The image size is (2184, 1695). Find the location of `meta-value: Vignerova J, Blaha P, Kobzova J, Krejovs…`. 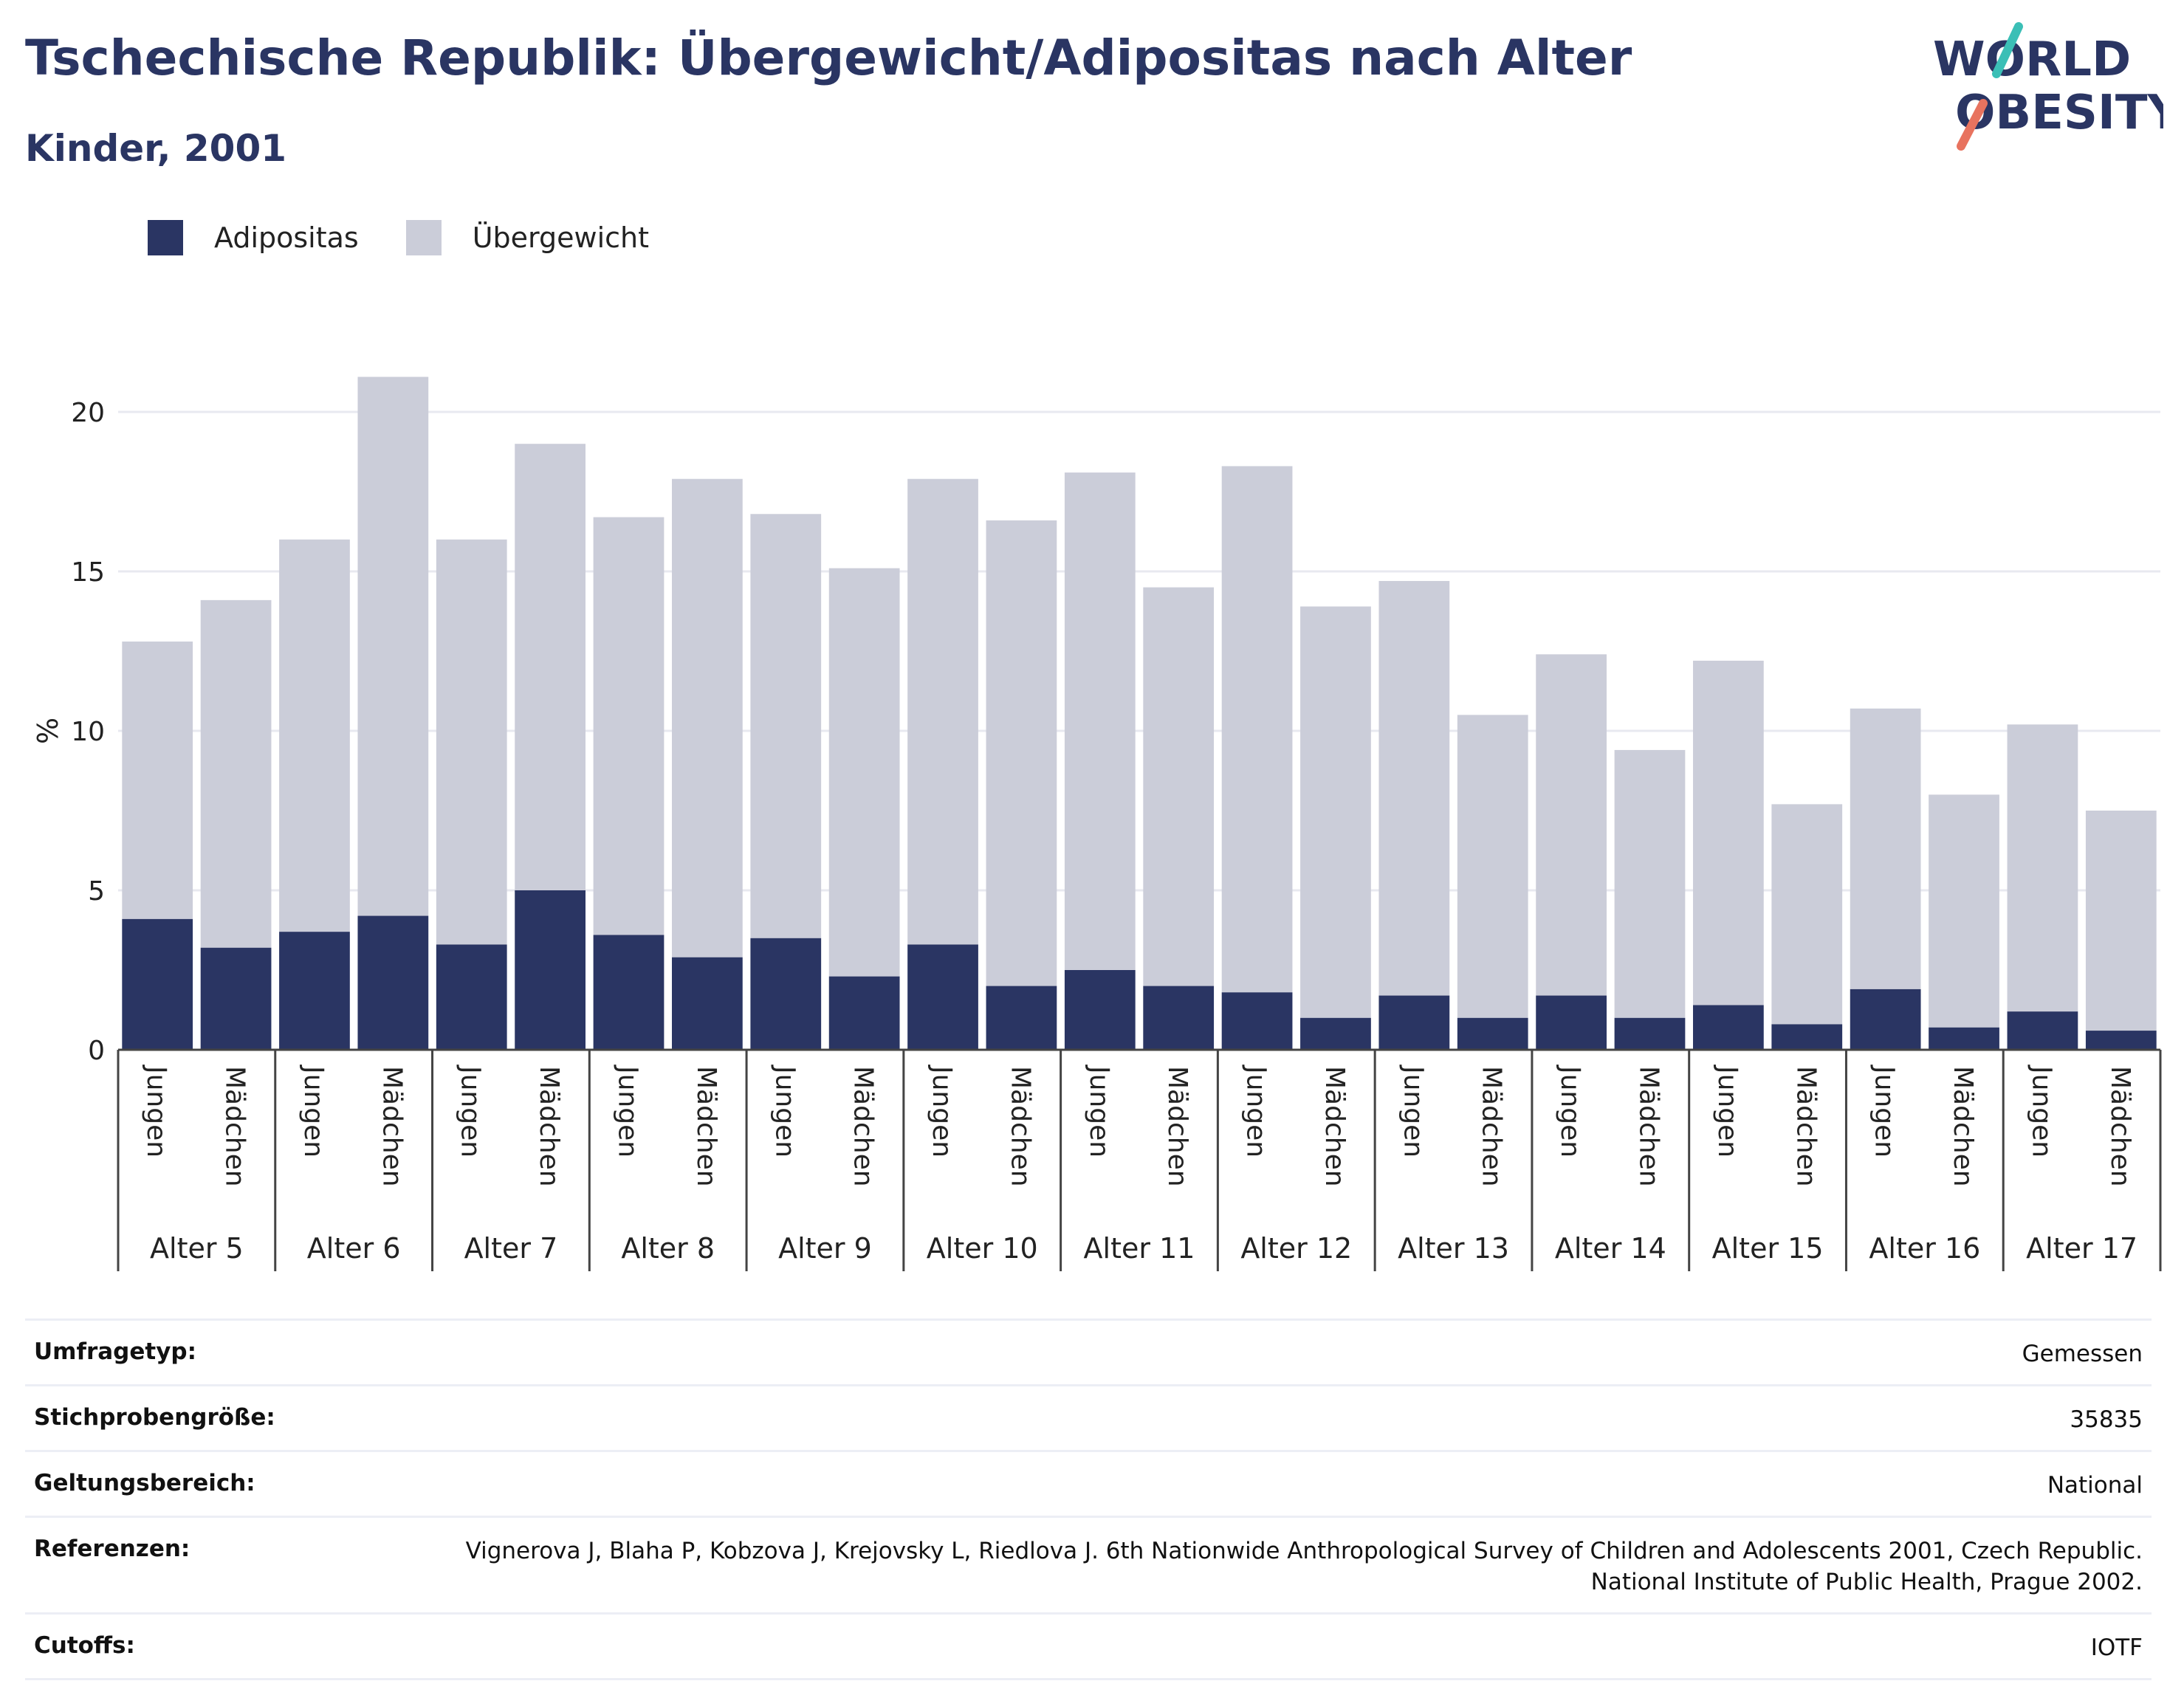

meta-value: Vignerova J, Blaha P, Kobzova J, Krejovs… is located at coordinates (1304, 1566).